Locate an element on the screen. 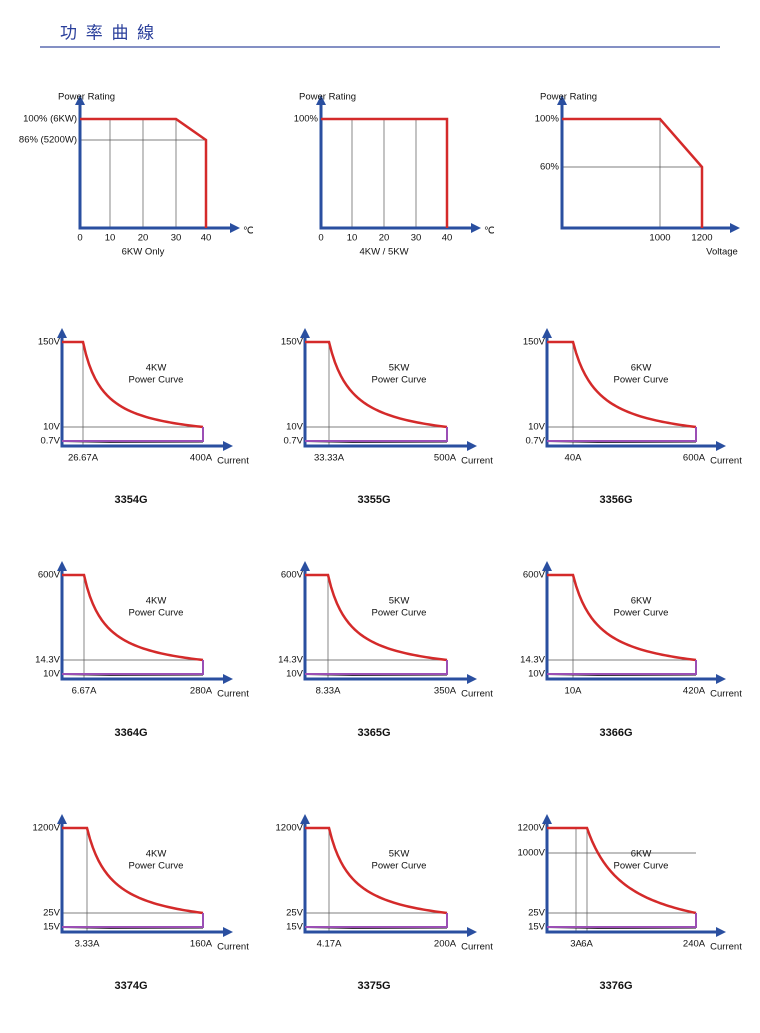 This screenshot has width=760, height=1033. y-tick-label: 1000V is located at coordinates (532, 853).